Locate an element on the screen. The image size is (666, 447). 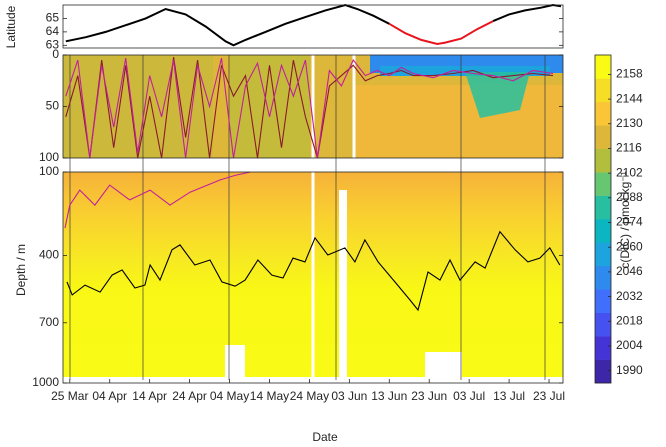
colorbar-tick-label: 2046 is located at coordinates (629, 271).